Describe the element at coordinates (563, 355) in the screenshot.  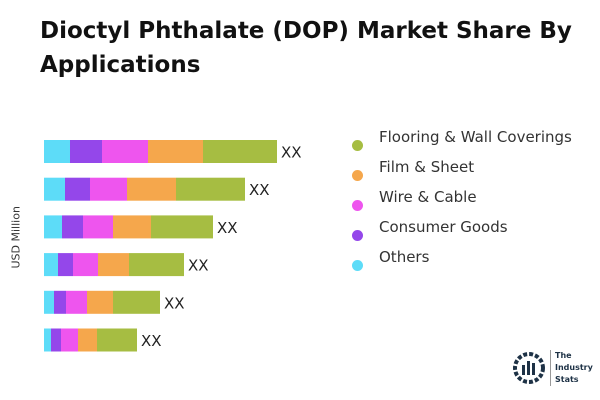
I see `logo-text: The` at that location.